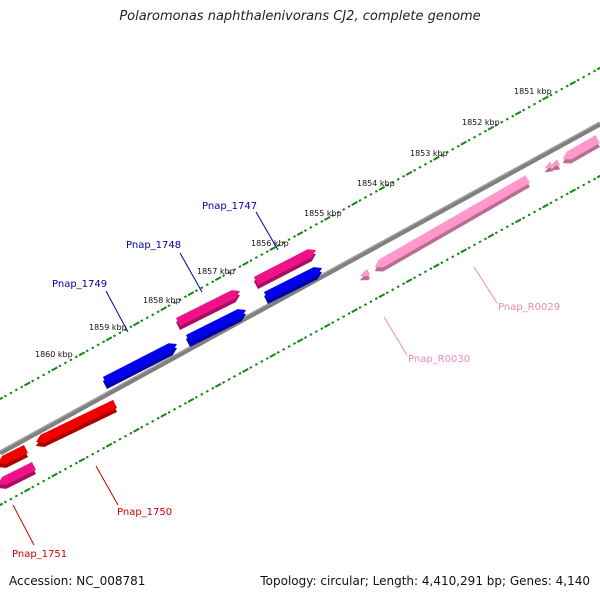  What do you see at coordinates (548, 165) in the screenshot?
I see `gene-small-a` at bounding box center [548, 165].